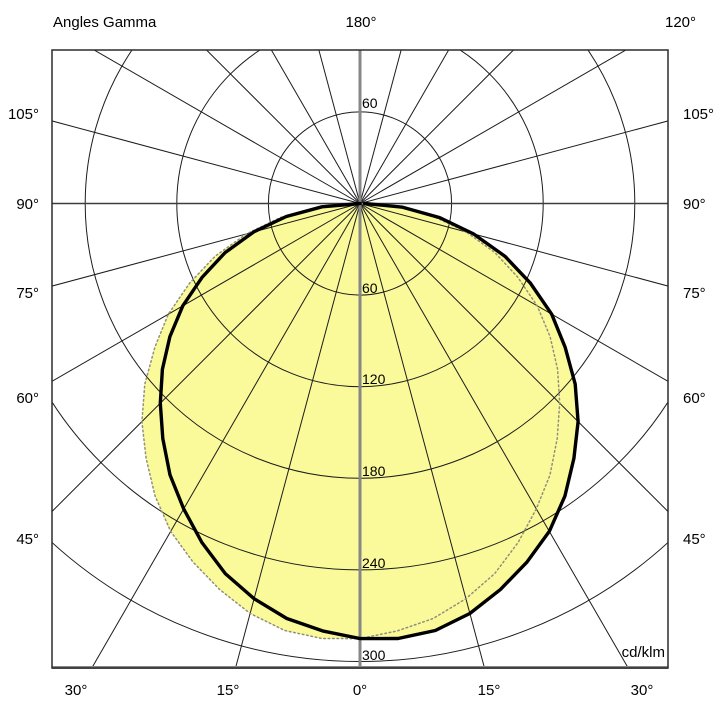 The height and width of the screenshot is (720, 720). I want to click on angle-label-bottom-30R: 30°, so click(642, 690).